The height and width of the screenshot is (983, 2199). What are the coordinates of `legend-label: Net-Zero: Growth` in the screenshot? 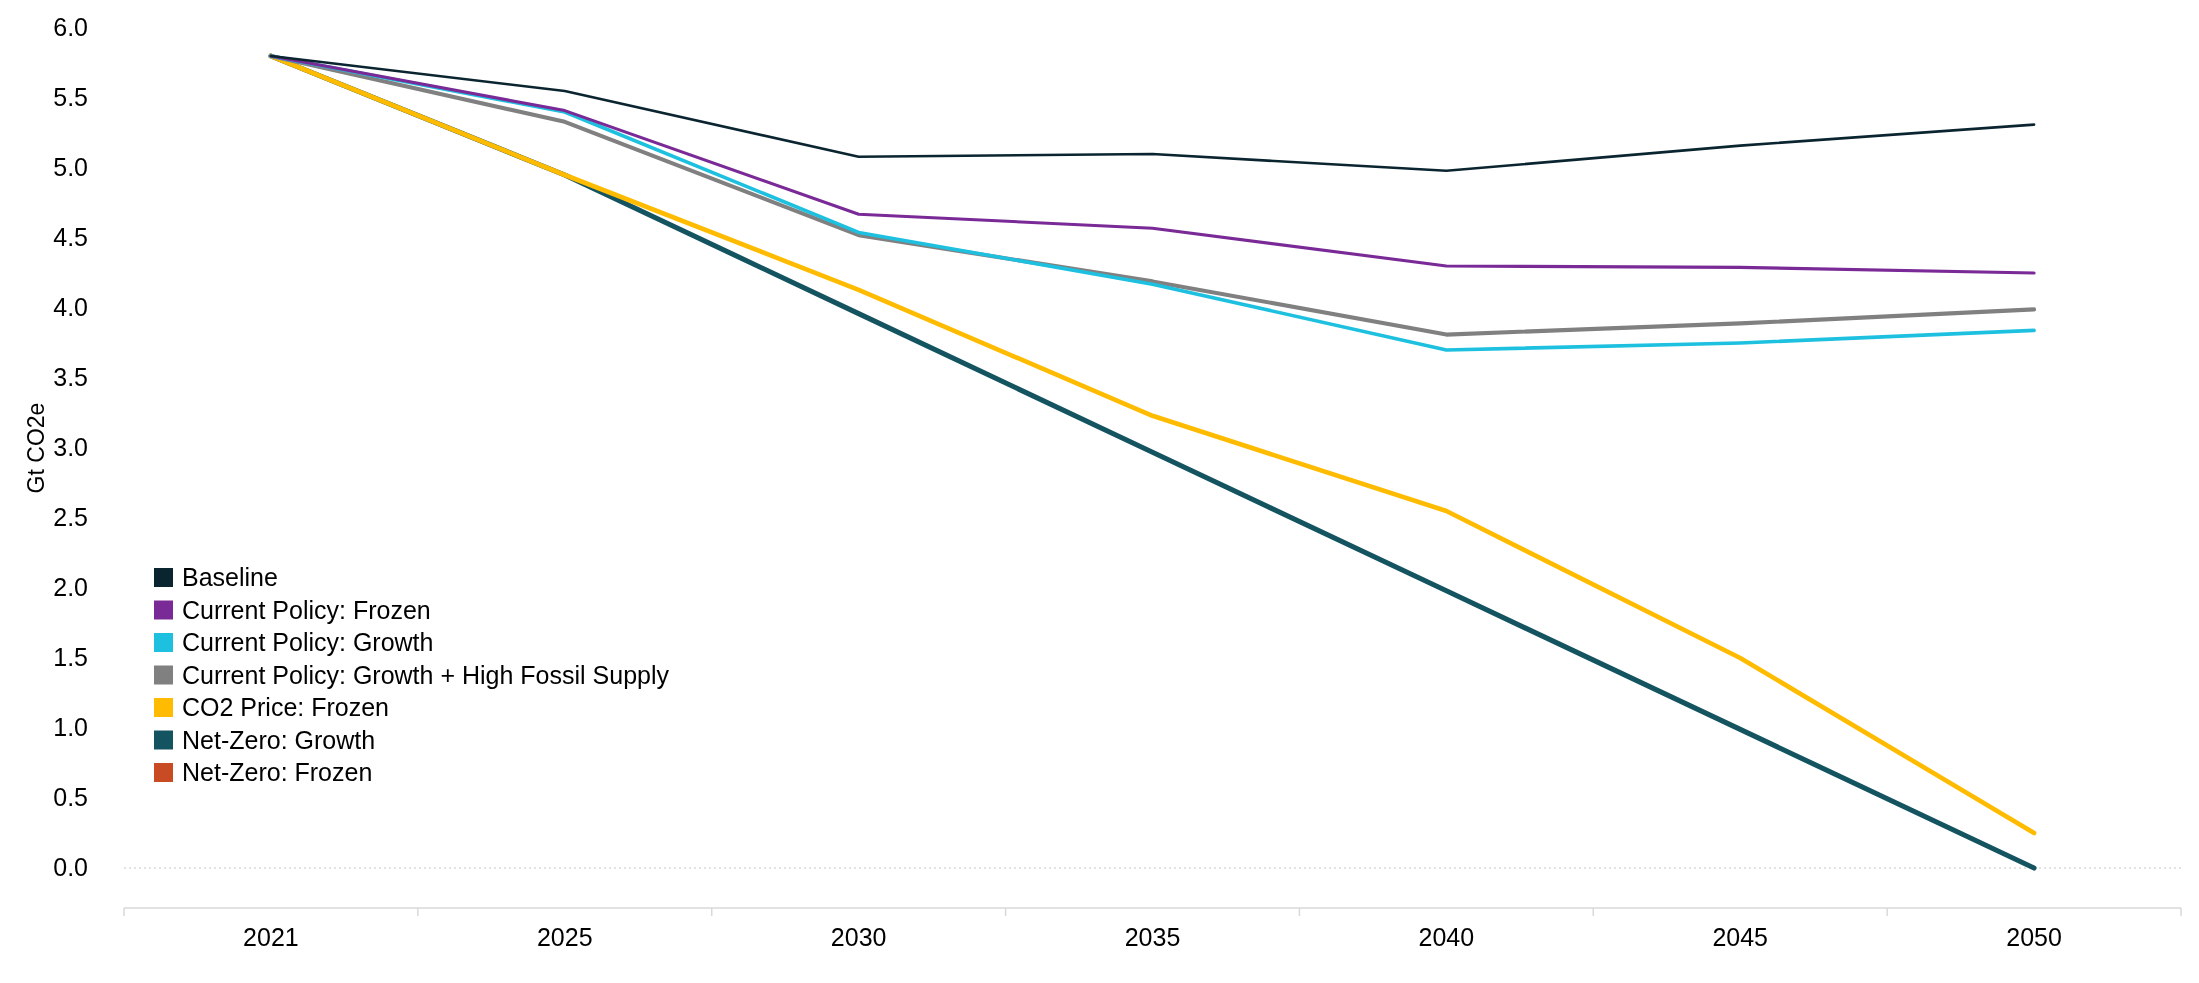 It's located at (279, 739).